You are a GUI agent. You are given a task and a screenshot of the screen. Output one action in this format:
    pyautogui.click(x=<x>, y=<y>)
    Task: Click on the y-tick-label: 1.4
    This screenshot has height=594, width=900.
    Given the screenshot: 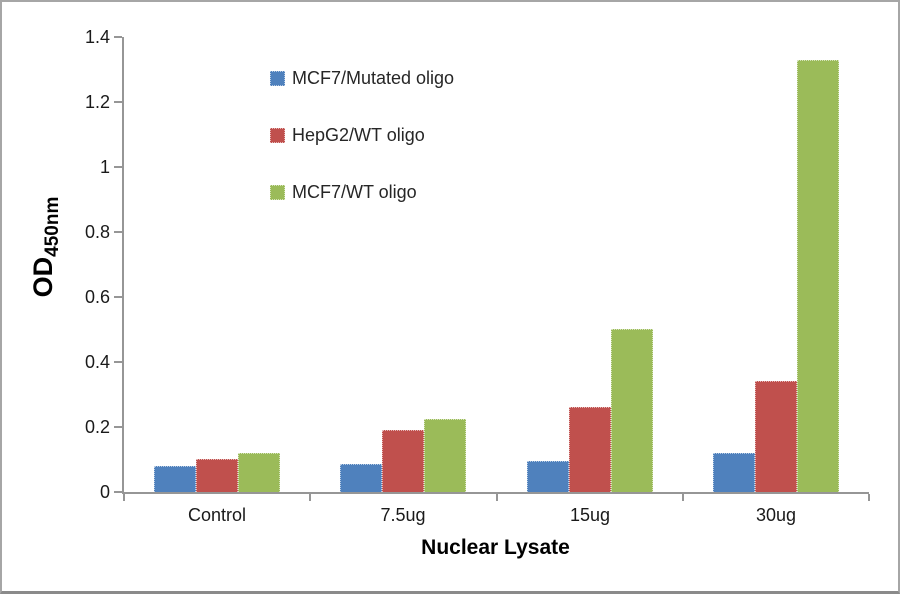 What is the action you would take?
    pyautogui.click(x=97, y=37)
    